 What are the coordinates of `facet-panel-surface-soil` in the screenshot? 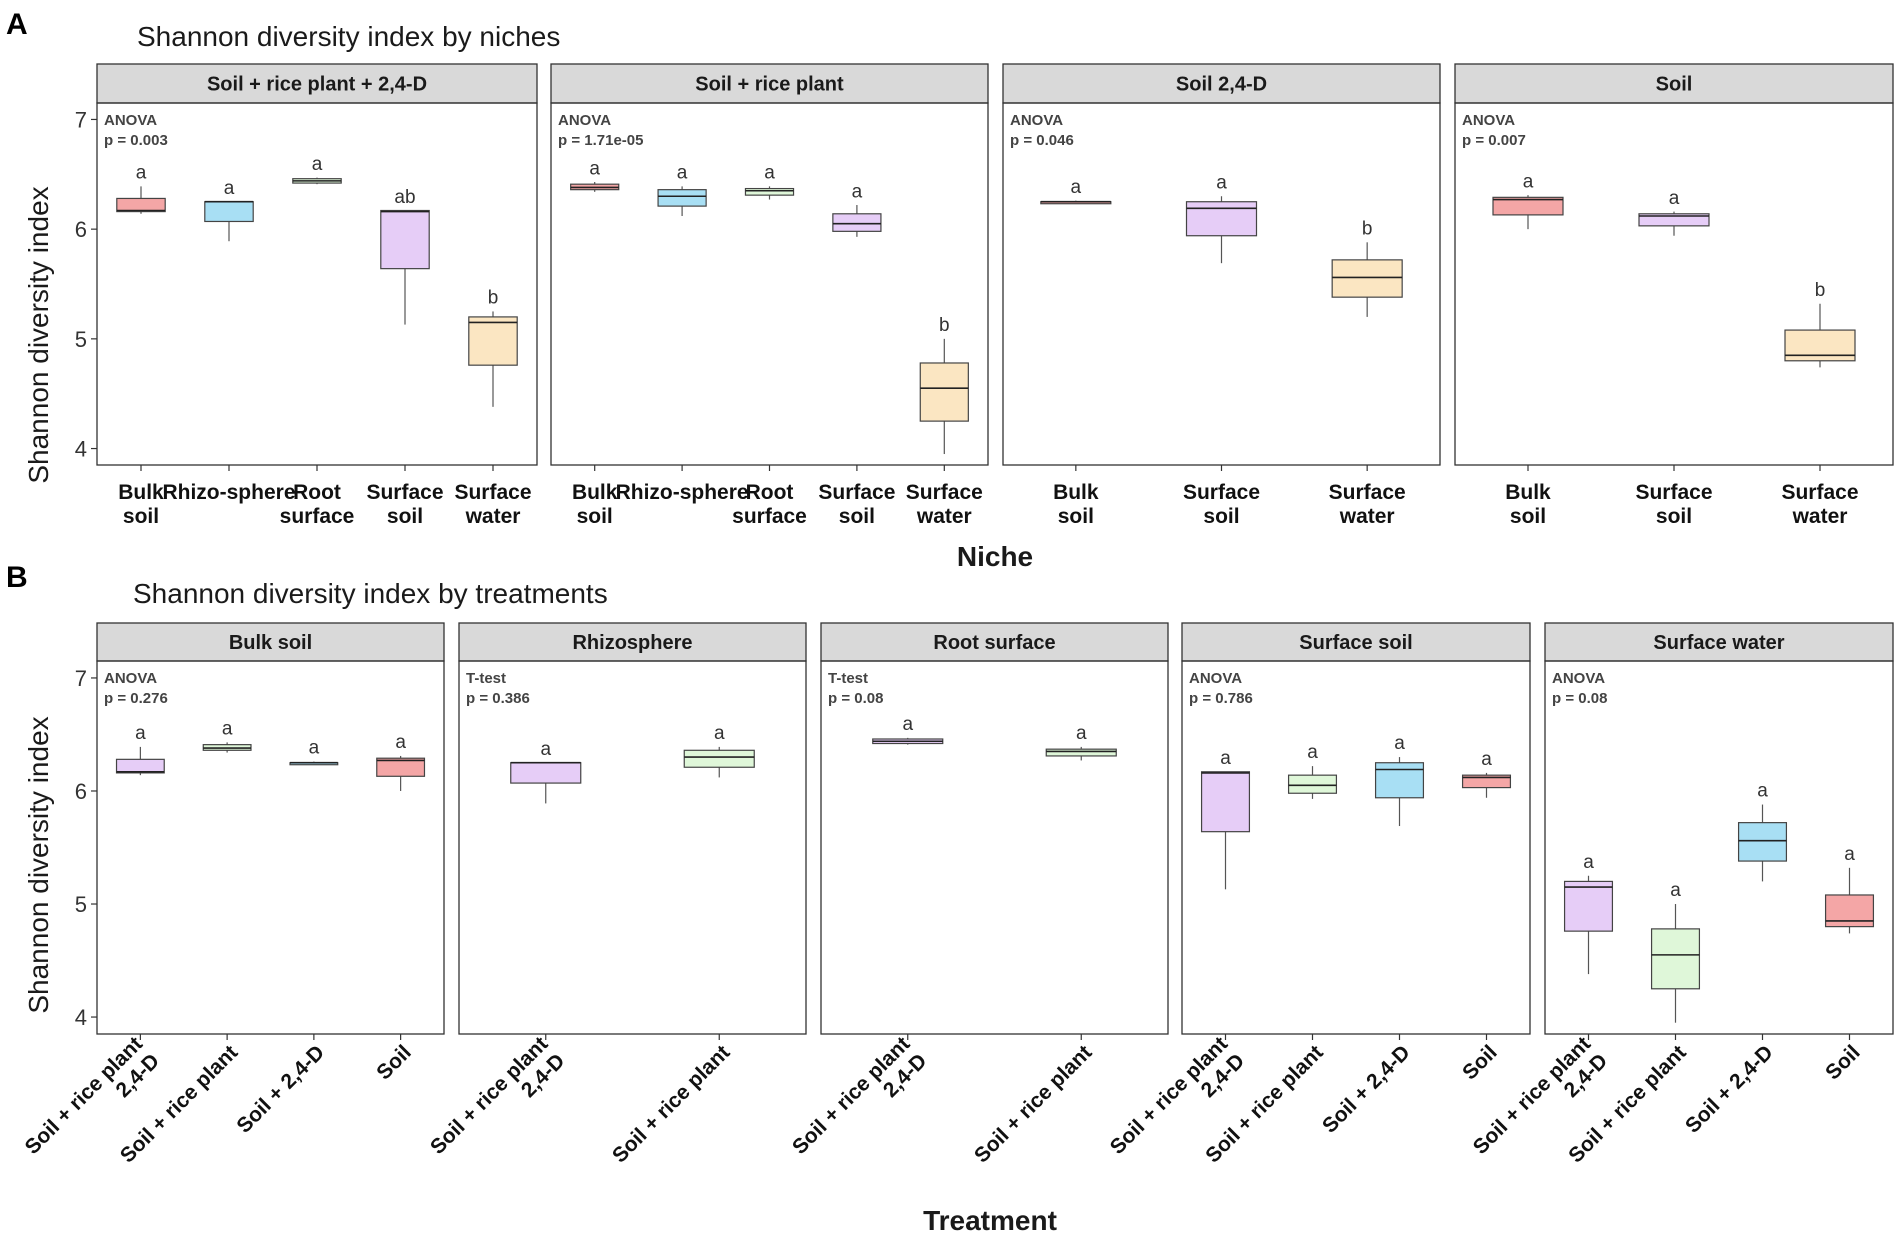 It's located at (1356, 847).